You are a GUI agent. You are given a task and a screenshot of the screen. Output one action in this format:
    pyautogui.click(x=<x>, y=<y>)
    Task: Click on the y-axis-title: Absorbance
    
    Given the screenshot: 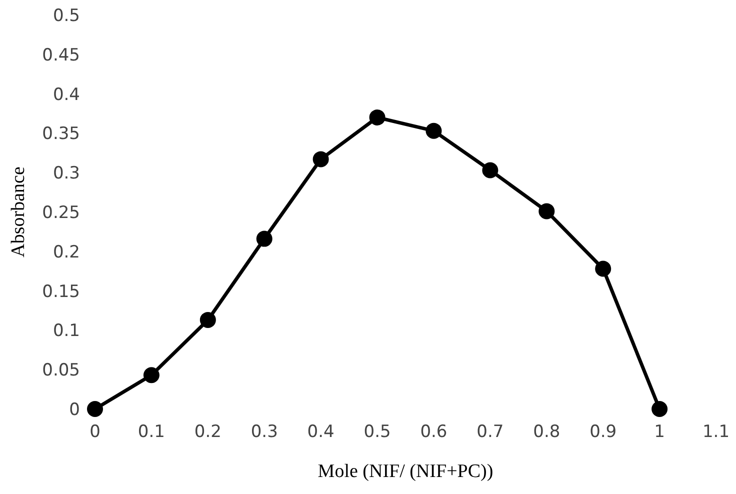 What is the action you would take?
    pyautogui.click(x=18, y=212)
    